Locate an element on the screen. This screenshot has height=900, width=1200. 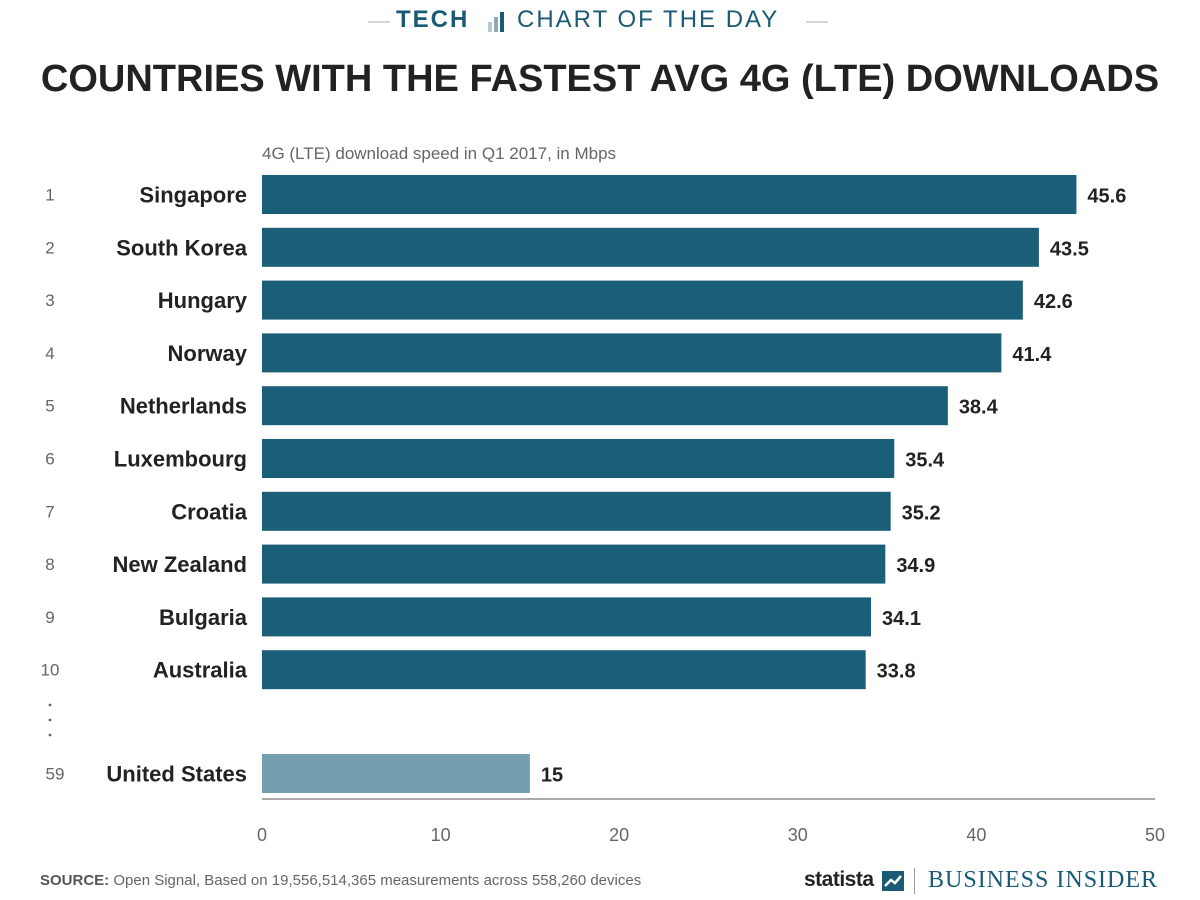
value-label: 43.5 is located at coordinates (1069, 249).